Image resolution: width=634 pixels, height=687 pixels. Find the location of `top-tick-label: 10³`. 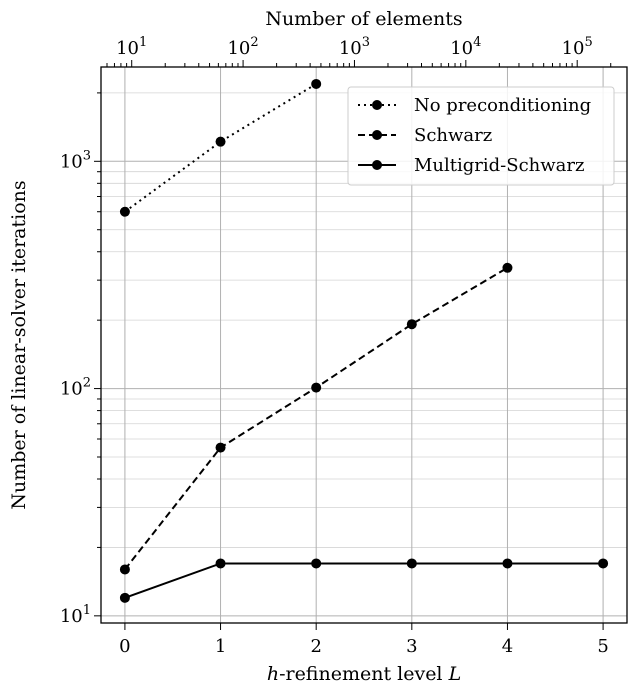

top-tick-label: 10³ is located at coordinates (354, 47).